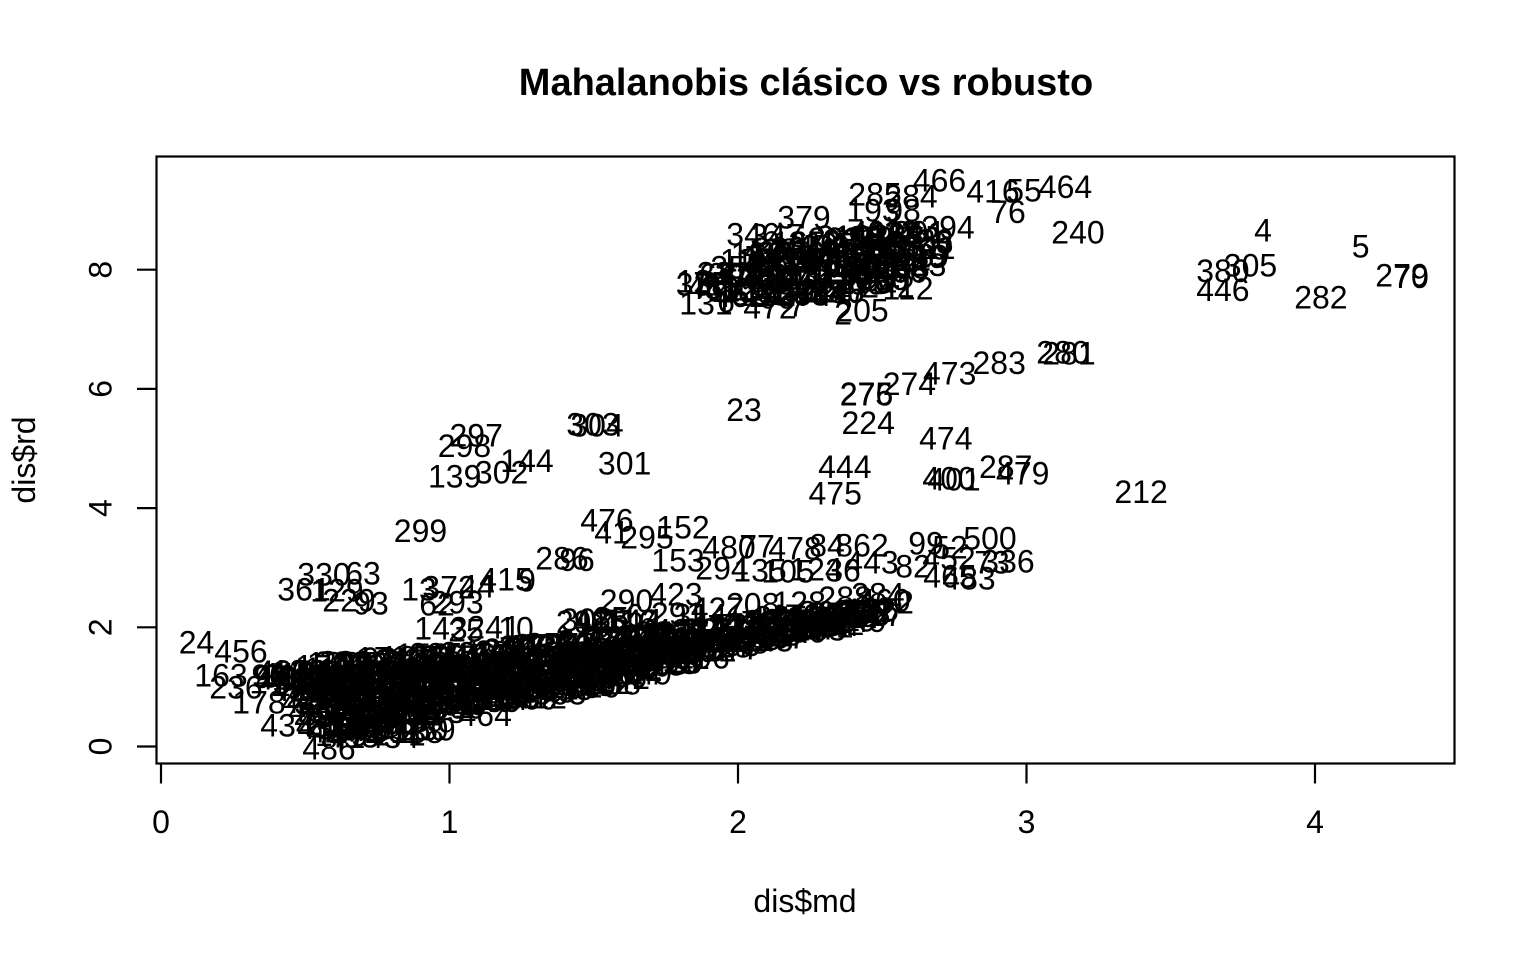 The height and width of the screenshot is (965, 1536). What do you see at coordinates (579, 663) in the screenshot?
I see `svg-text: 268` at bounding box center [579, 663].